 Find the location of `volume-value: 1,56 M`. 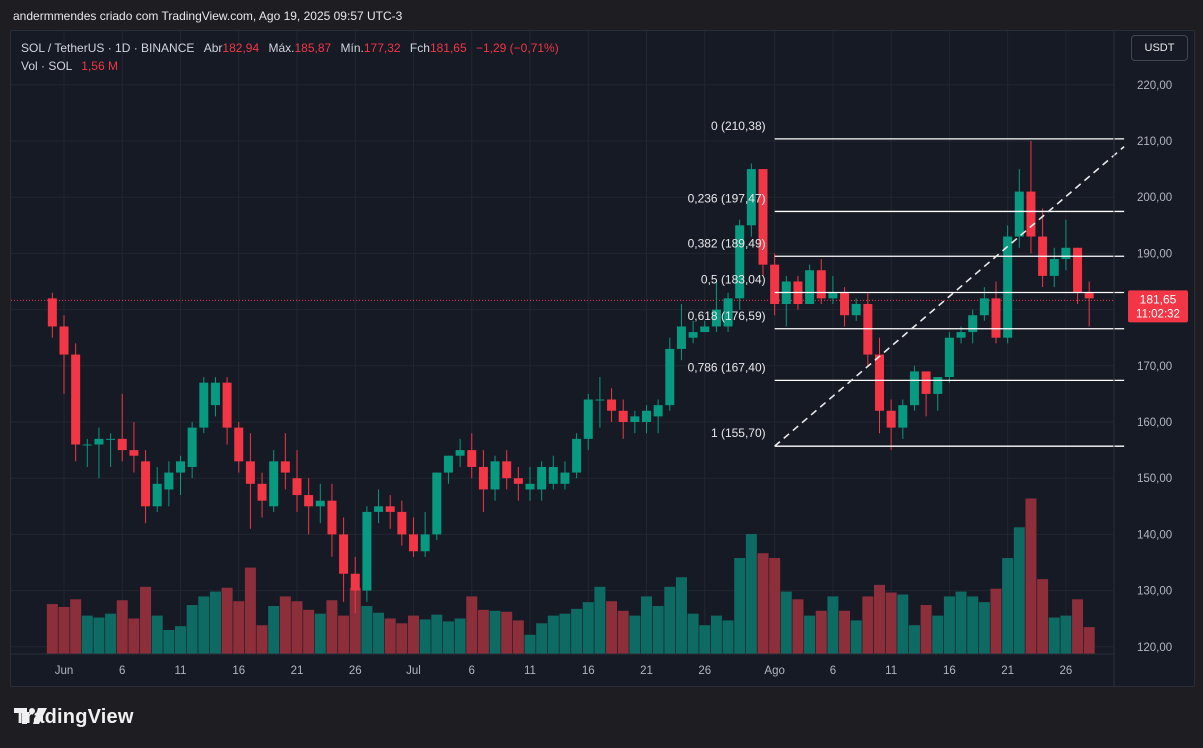

volume-value: 1,56 M is located at coordinates (99, 66).